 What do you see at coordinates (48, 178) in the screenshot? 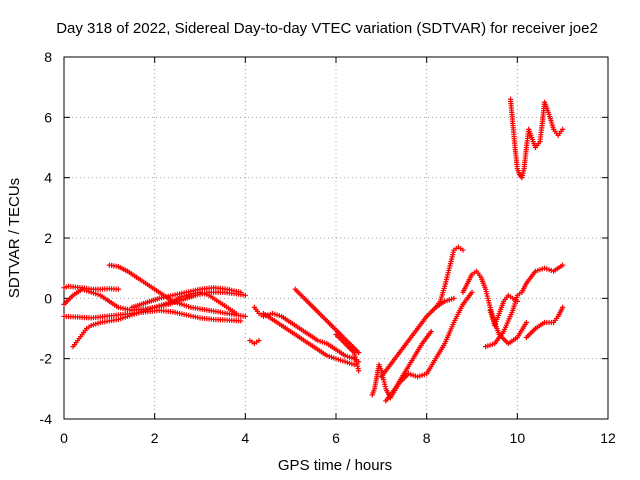
I see `y-tick-label: 4` at bounding box center [48, 178].